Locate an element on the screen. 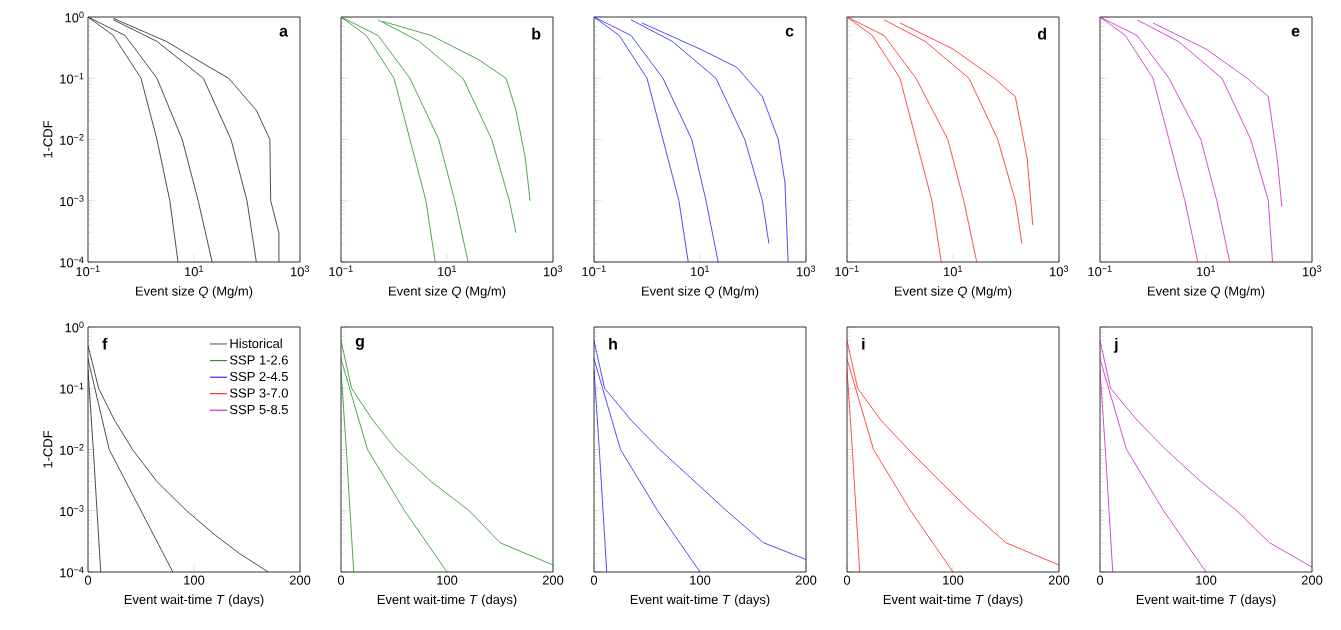  legend-label: SSP 5-8.5 is located at coordinates (259, 409).